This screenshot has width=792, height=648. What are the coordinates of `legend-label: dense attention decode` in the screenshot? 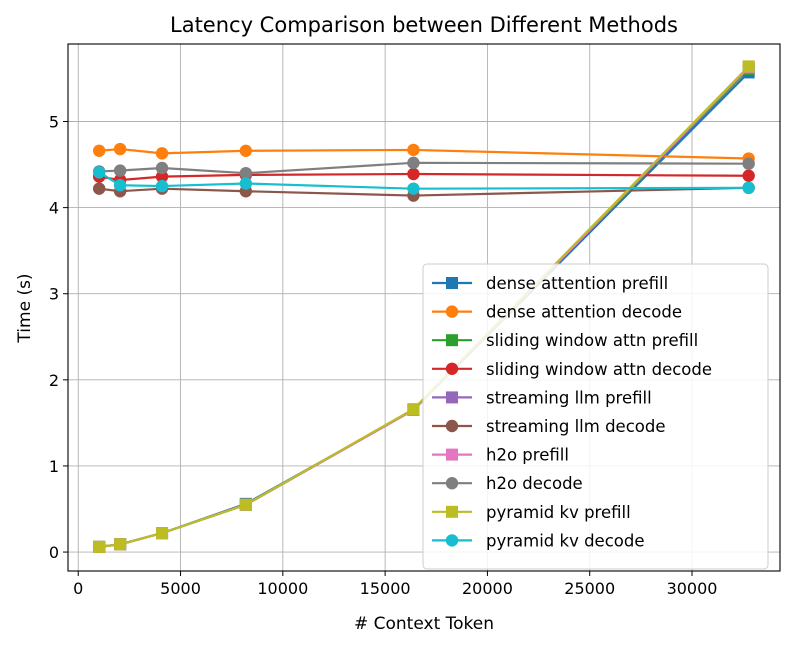 It's located at (584, 312).